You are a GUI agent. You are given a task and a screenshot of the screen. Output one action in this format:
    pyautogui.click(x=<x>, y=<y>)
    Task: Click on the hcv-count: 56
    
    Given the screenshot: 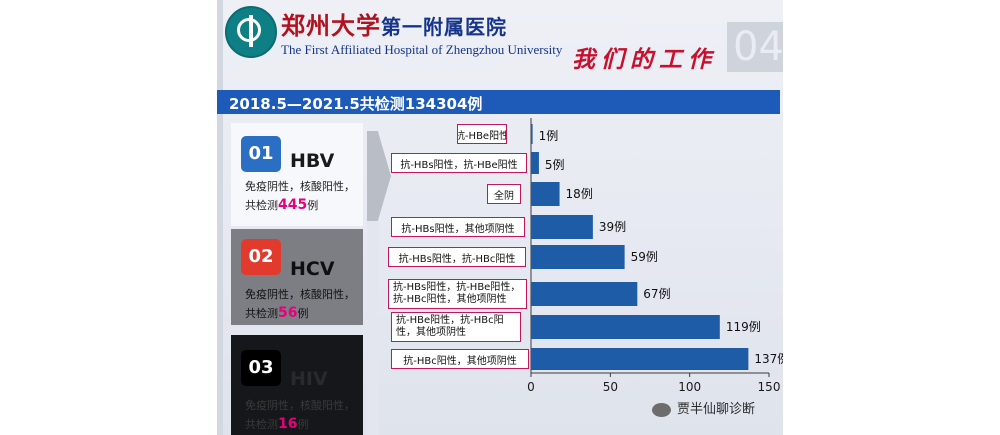 What is the action you would take?
    pyautogui.click(x=288, y=313)
    